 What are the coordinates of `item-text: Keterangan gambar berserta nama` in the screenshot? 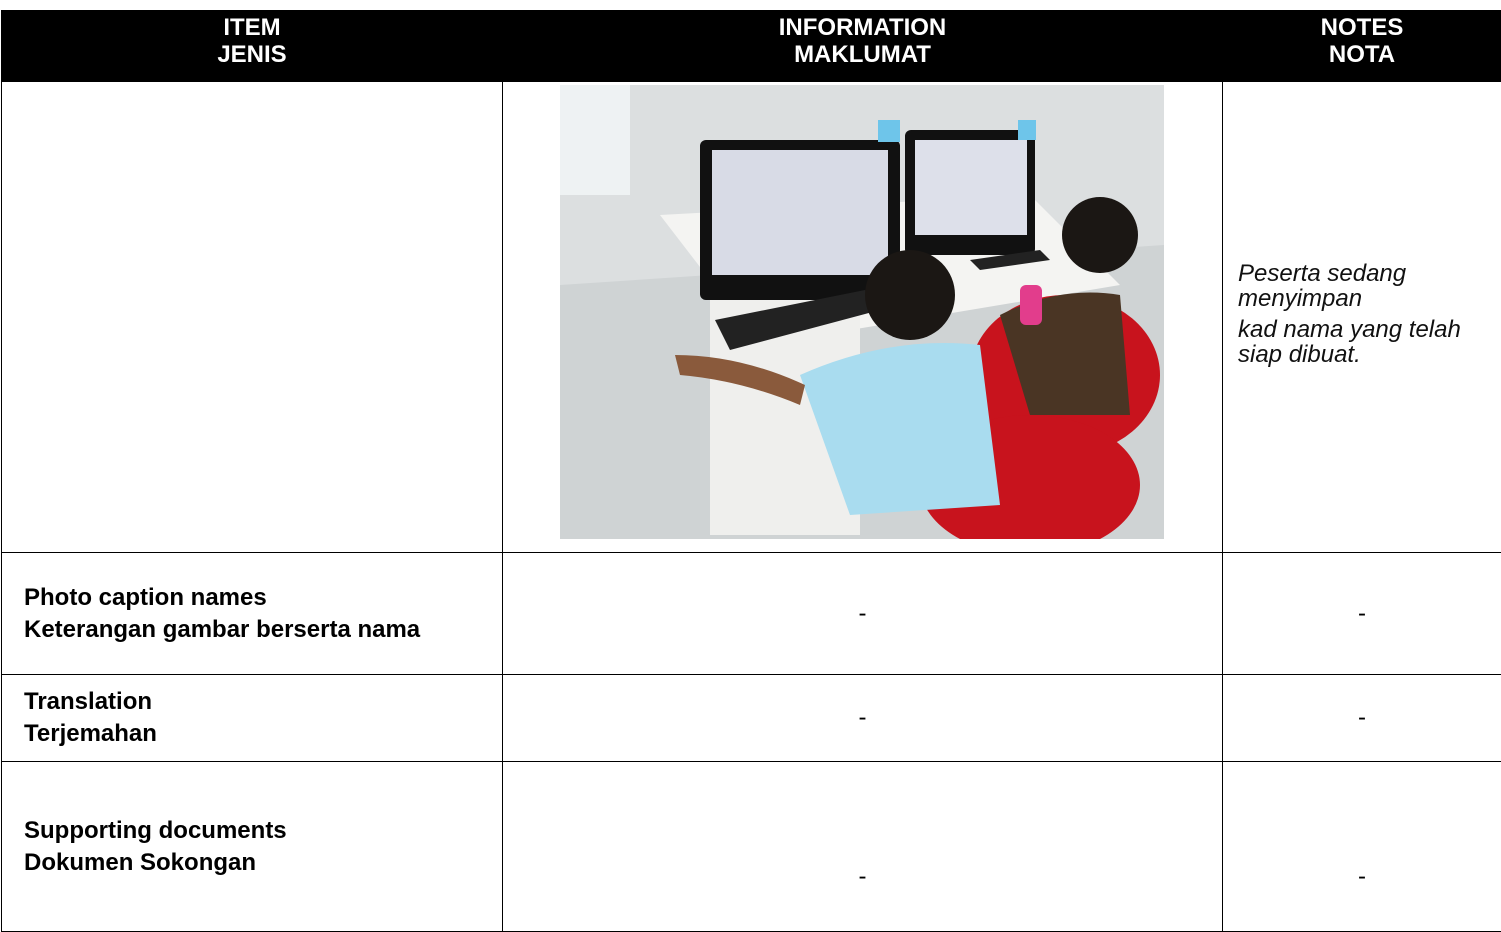 It's located at (234, 630).